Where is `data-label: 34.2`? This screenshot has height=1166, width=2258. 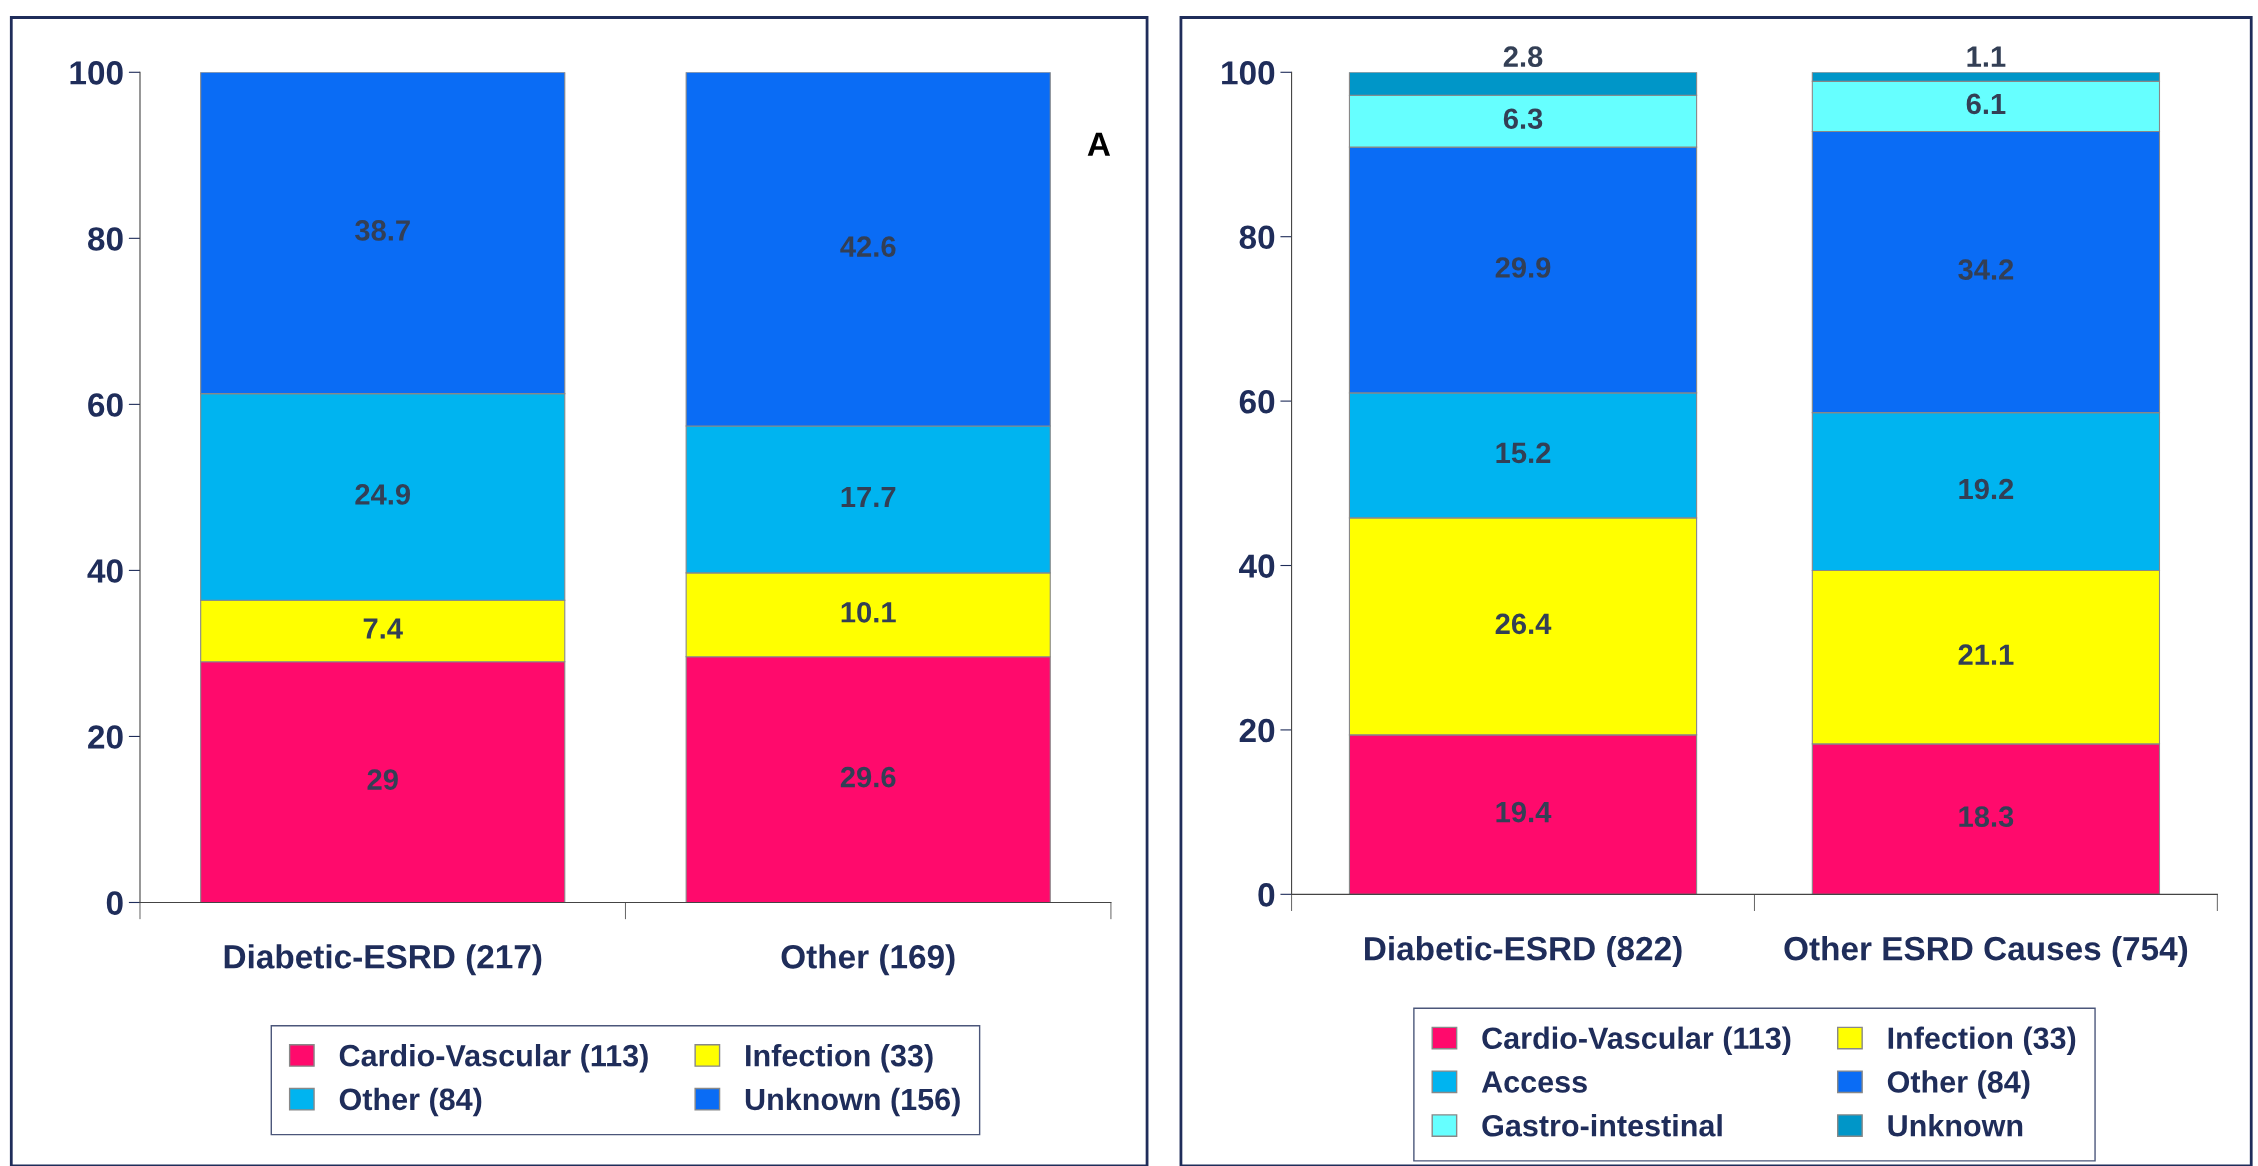 data-label: 34.2 is located at coordinates (1986, 269).